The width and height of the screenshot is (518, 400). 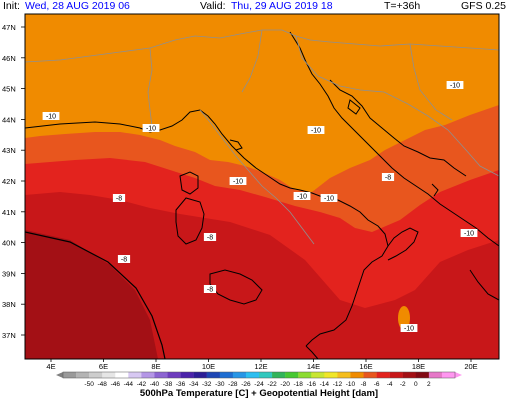 I want to click on lon-label: 18E, so click(x=418, y=366).